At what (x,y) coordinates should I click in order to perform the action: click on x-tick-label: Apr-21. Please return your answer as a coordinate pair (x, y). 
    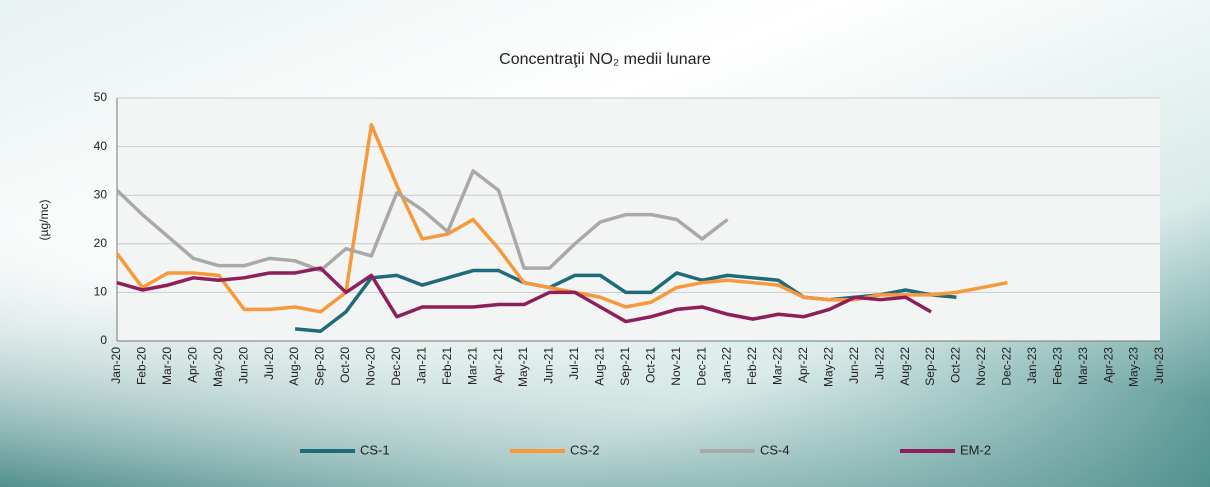
    Looking at the image, I should click on (498, 365).